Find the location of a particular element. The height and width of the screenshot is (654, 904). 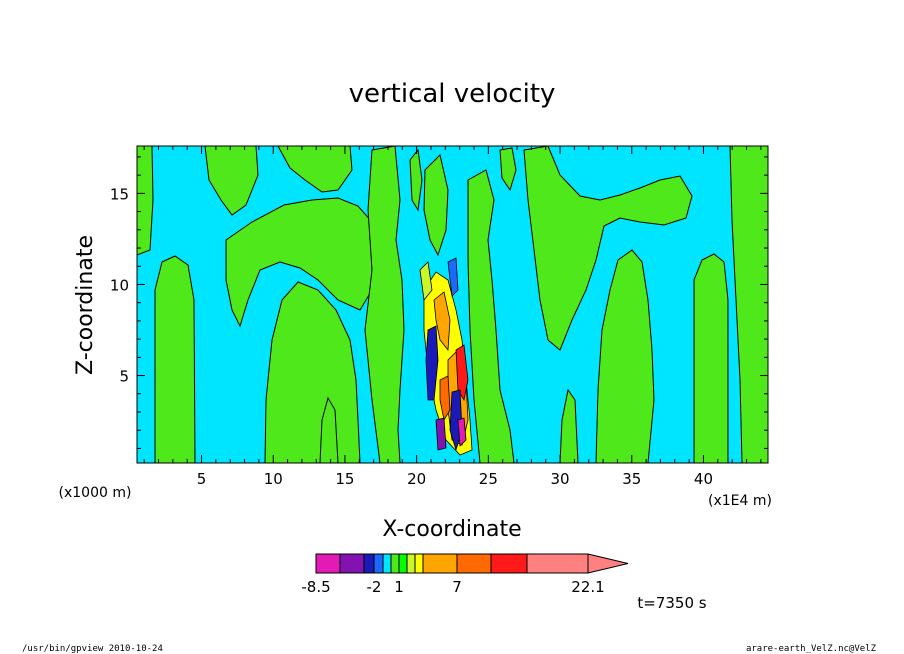

green-region-mid-streak-b is located at coordinates (508, 169).